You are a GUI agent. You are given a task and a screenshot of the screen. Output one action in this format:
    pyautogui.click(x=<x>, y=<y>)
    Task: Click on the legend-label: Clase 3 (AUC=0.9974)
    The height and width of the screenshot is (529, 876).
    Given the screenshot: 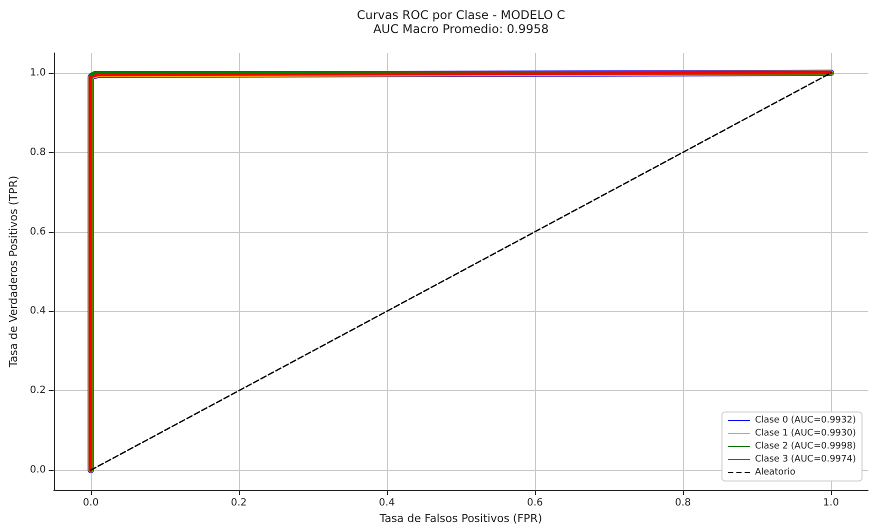 What is the action you would take?
    pyautogui.click(x=805, y=459)
    